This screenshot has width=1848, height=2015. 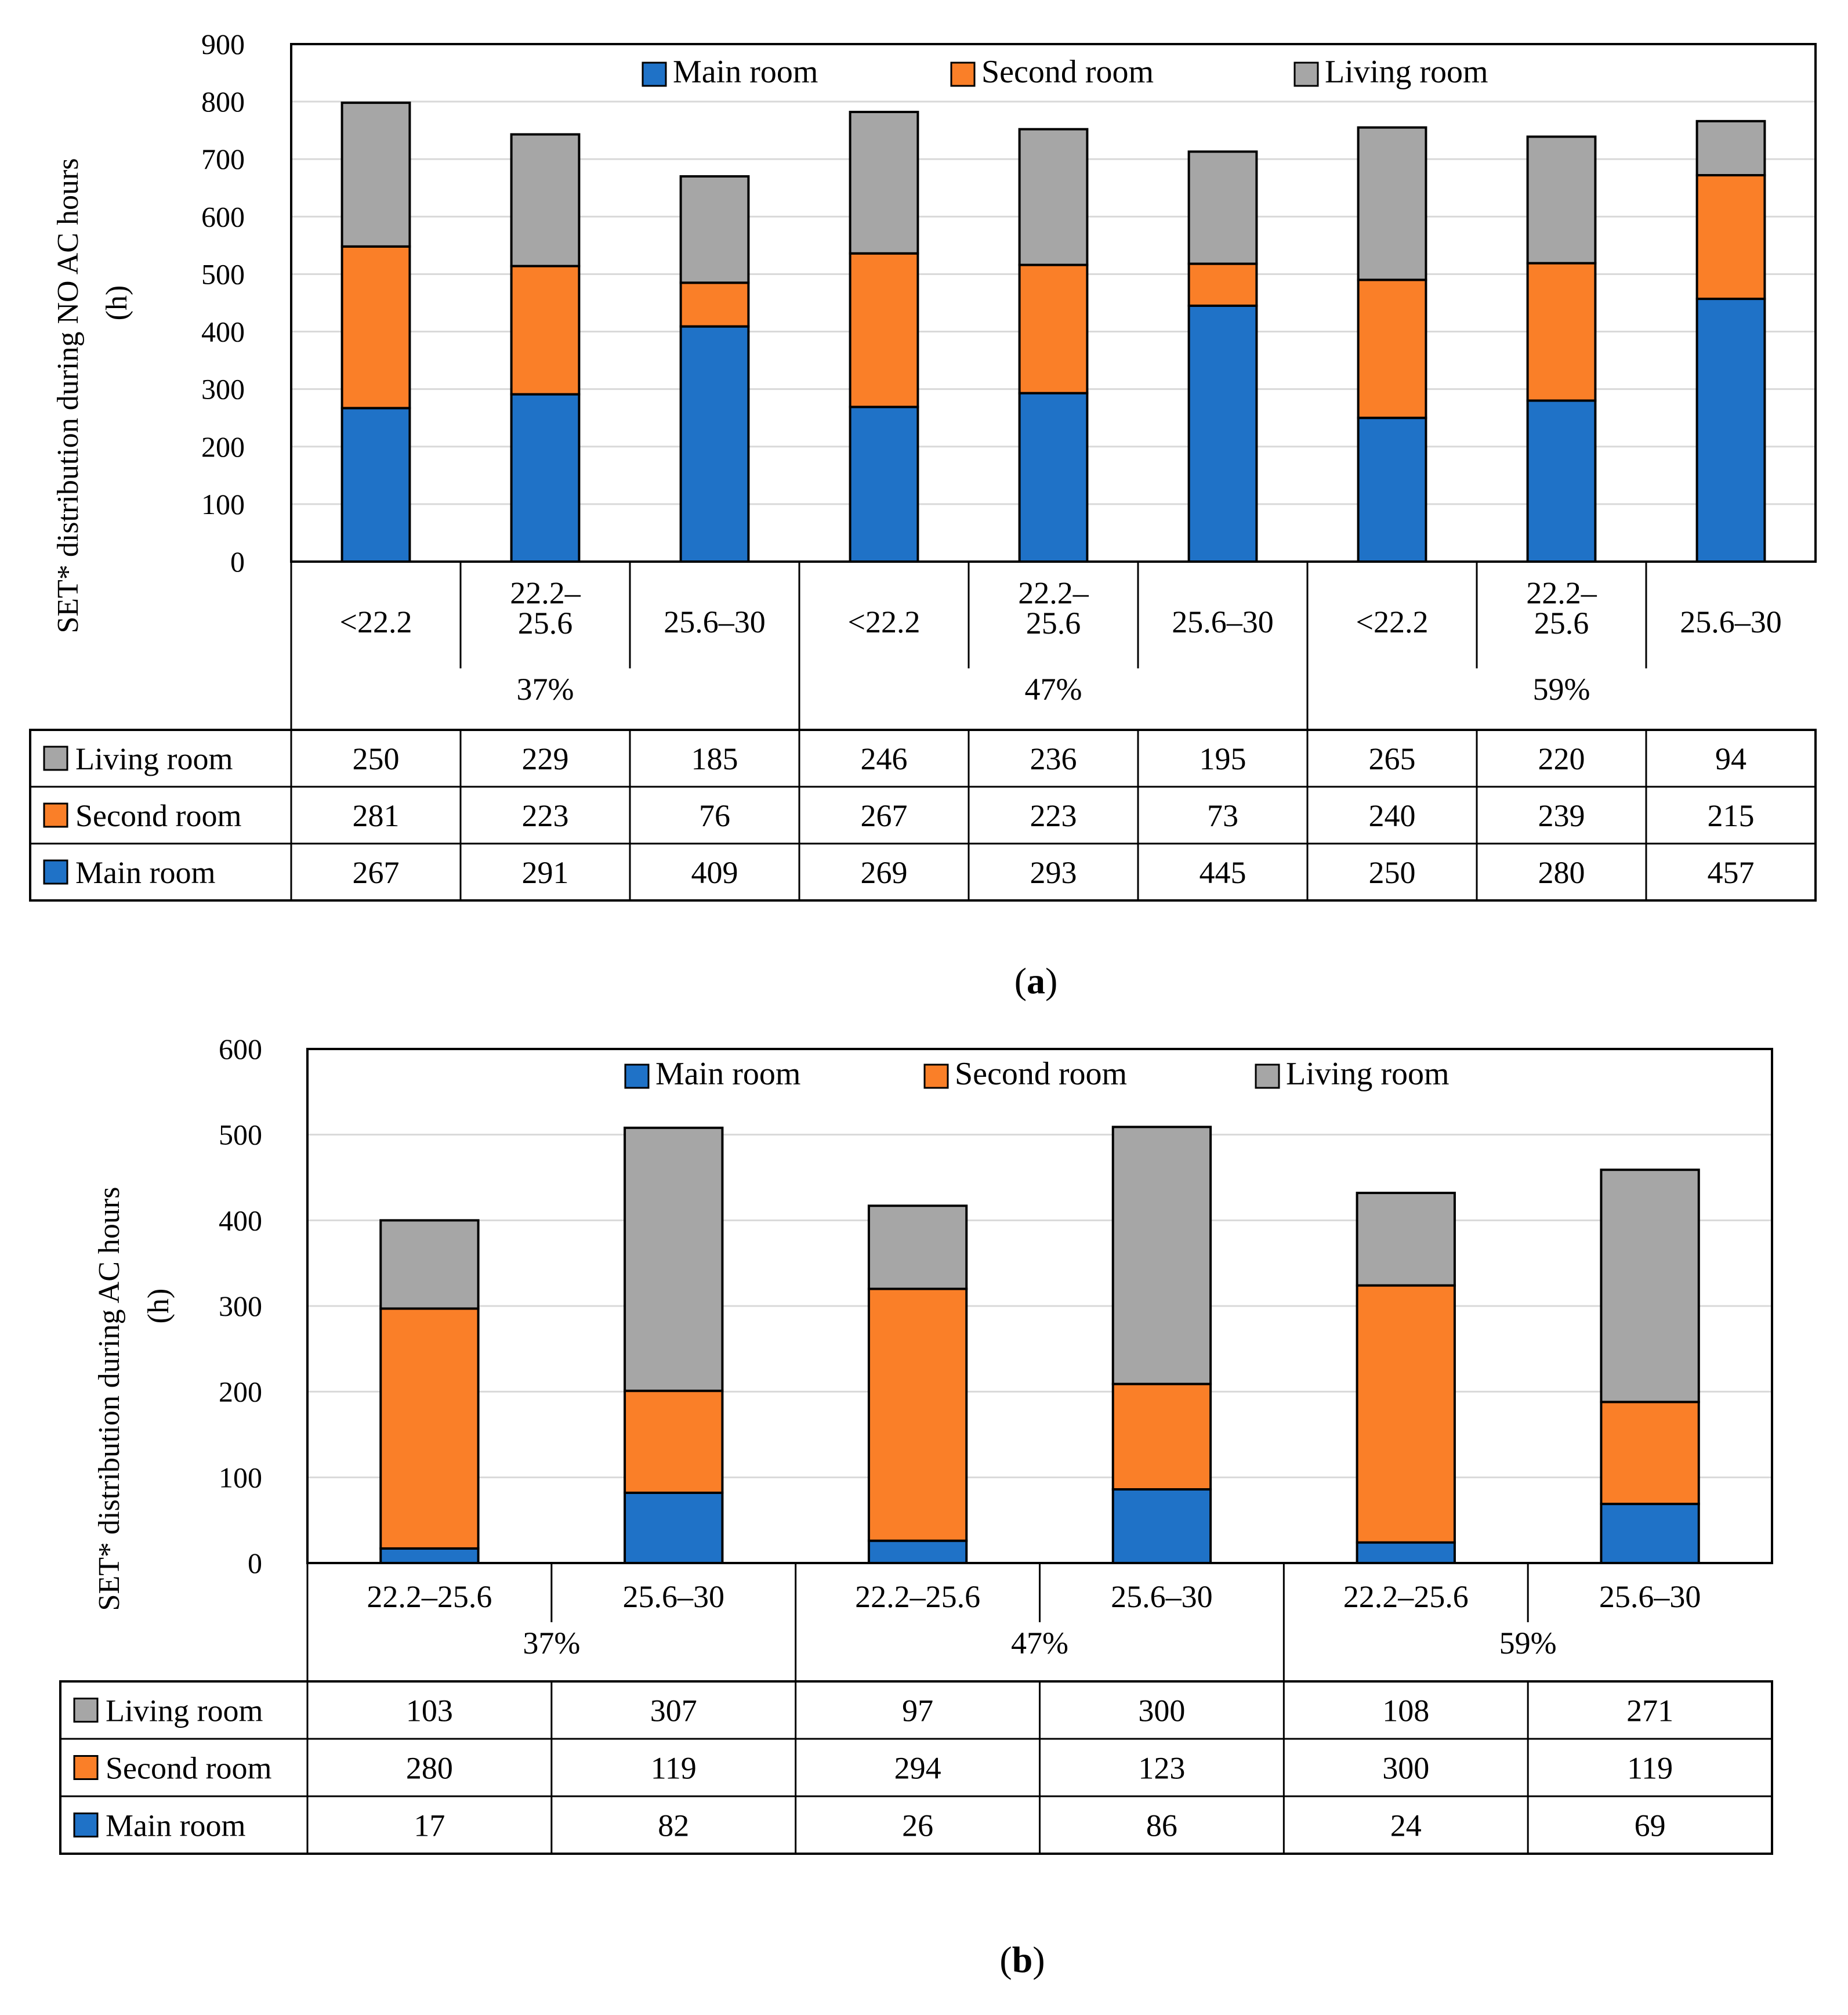 What do you see at coordinates (1041, 1074) in the screenshot?
I see `legend-label: Second room` at bounding box center [1041, 1074].